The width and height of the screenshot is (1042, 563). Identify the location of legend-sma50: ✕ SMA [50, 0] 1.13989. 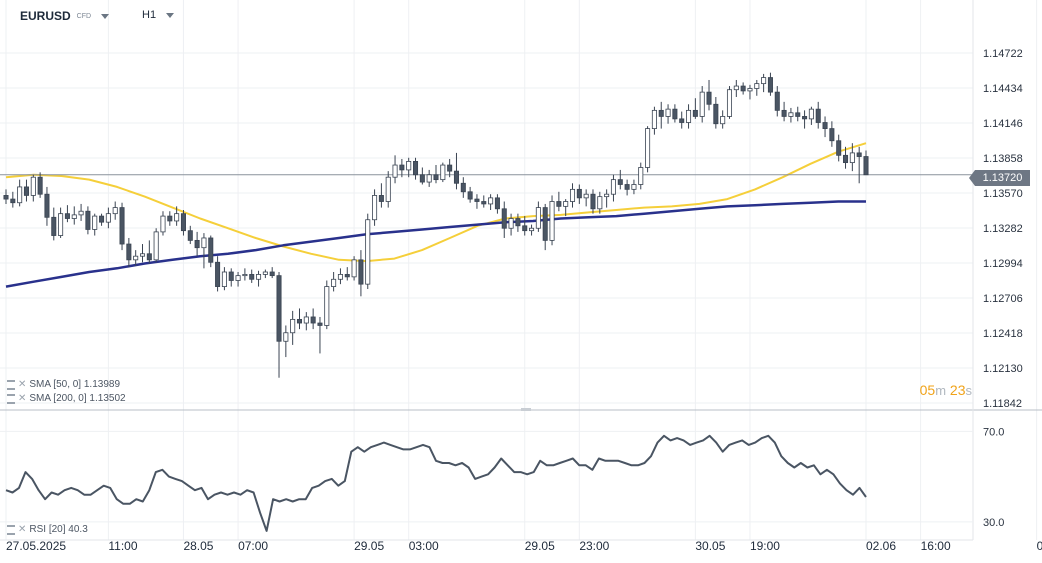
(63, 384).